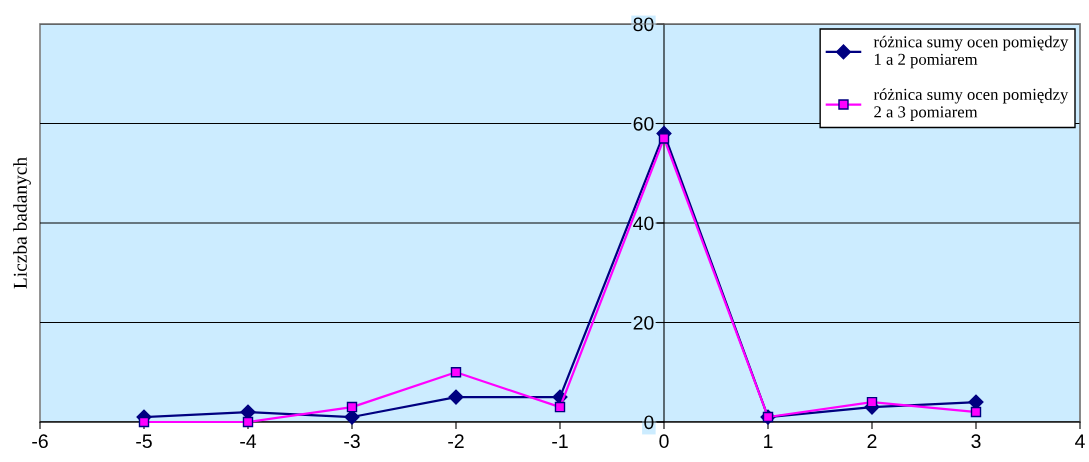  What do you see at coordinates (1080, 441) in the screenshot?
I see `x-tick-label: 4` at bounding box center [1080, 441].